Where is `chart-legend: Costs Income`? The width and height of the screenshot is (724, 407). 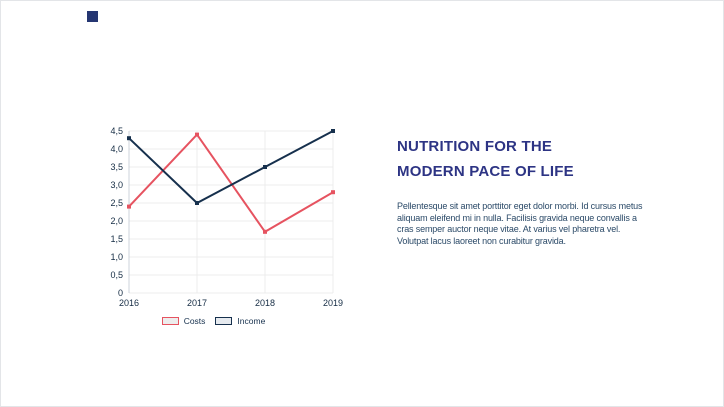 chart-legend: Costs Income is located at coordinates (213, 321).